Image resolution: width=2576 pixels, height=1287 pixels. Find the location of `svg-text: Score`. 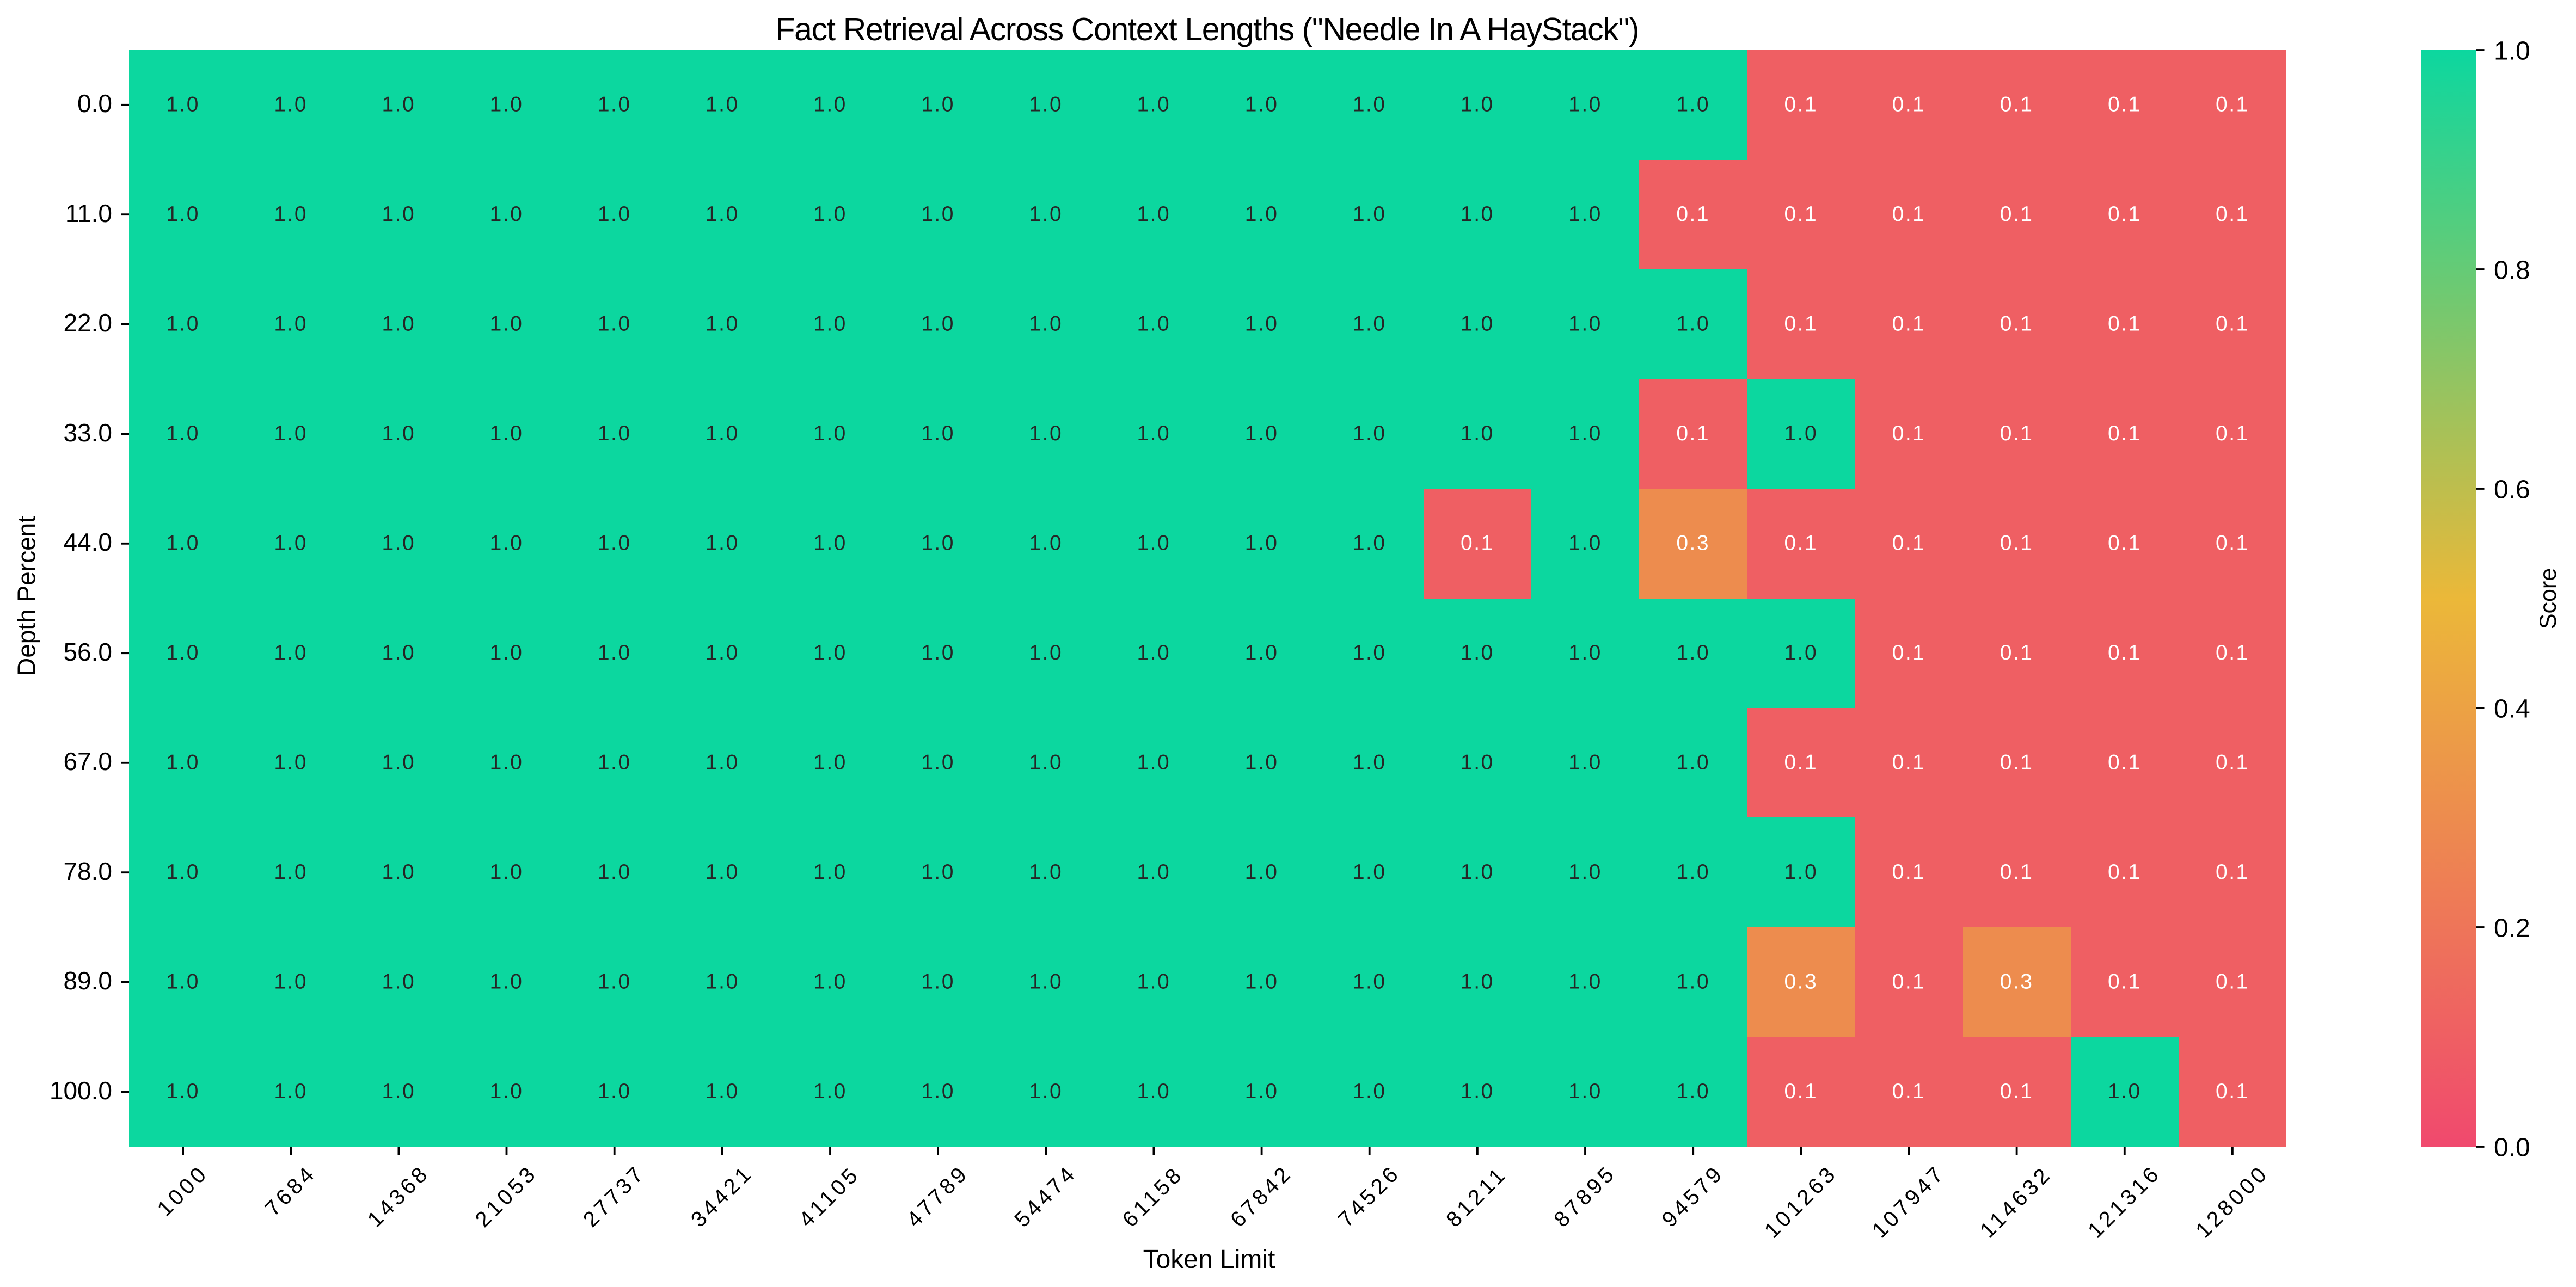

svg-text: Score is located at coordinates (2548, 598).